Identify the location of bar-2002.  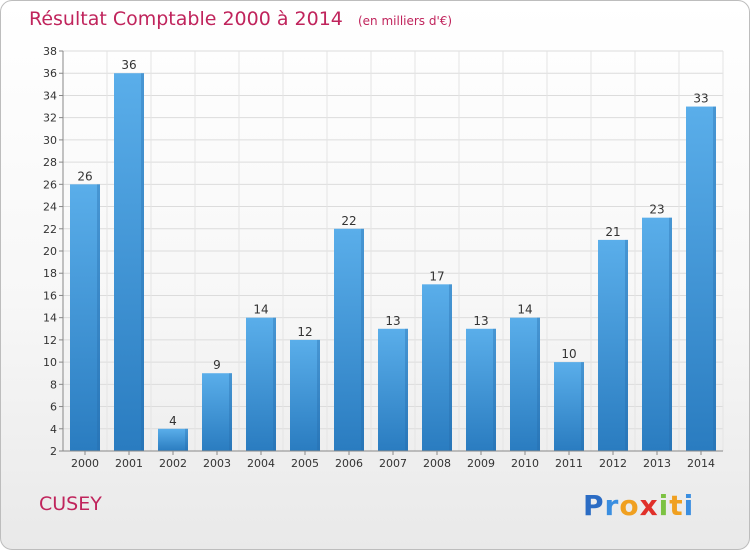
(173, 439).